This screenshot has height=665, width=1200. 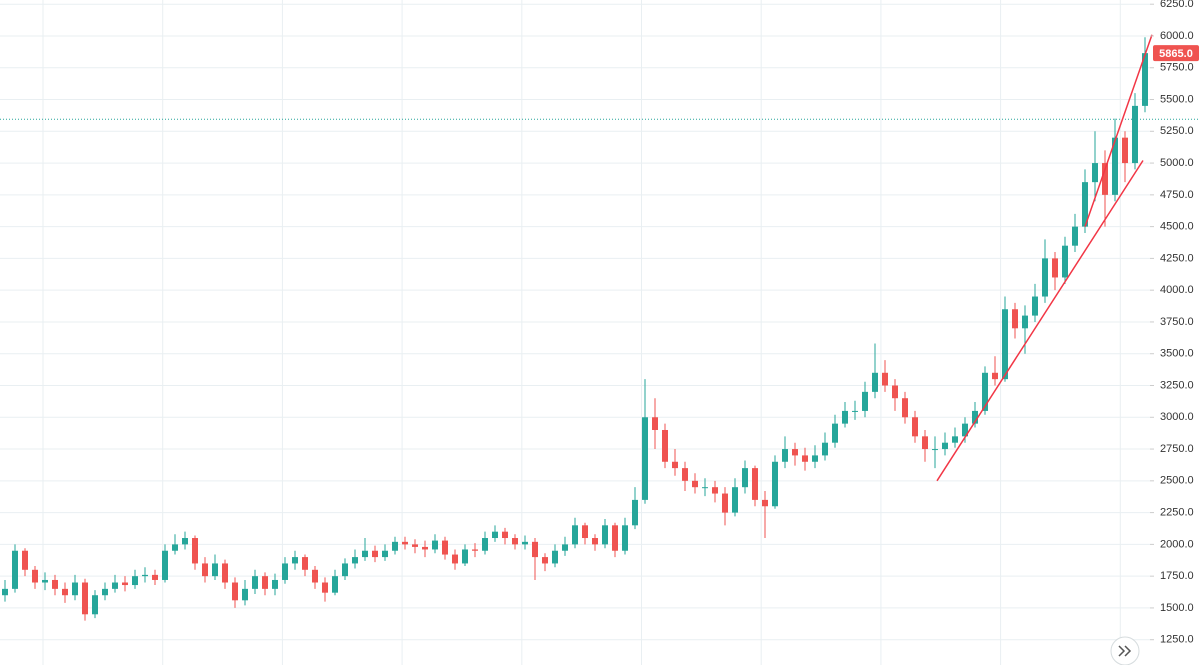 I want to click on trend-line, so click(x=1118, y=130).